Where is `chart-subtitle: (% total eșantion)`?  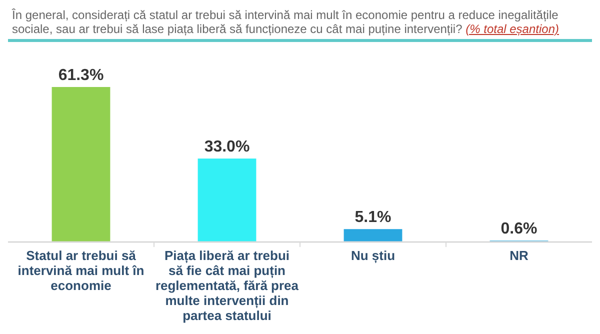 chart-subtitle: (% total eșantion) is located at coordinates (512, 29).